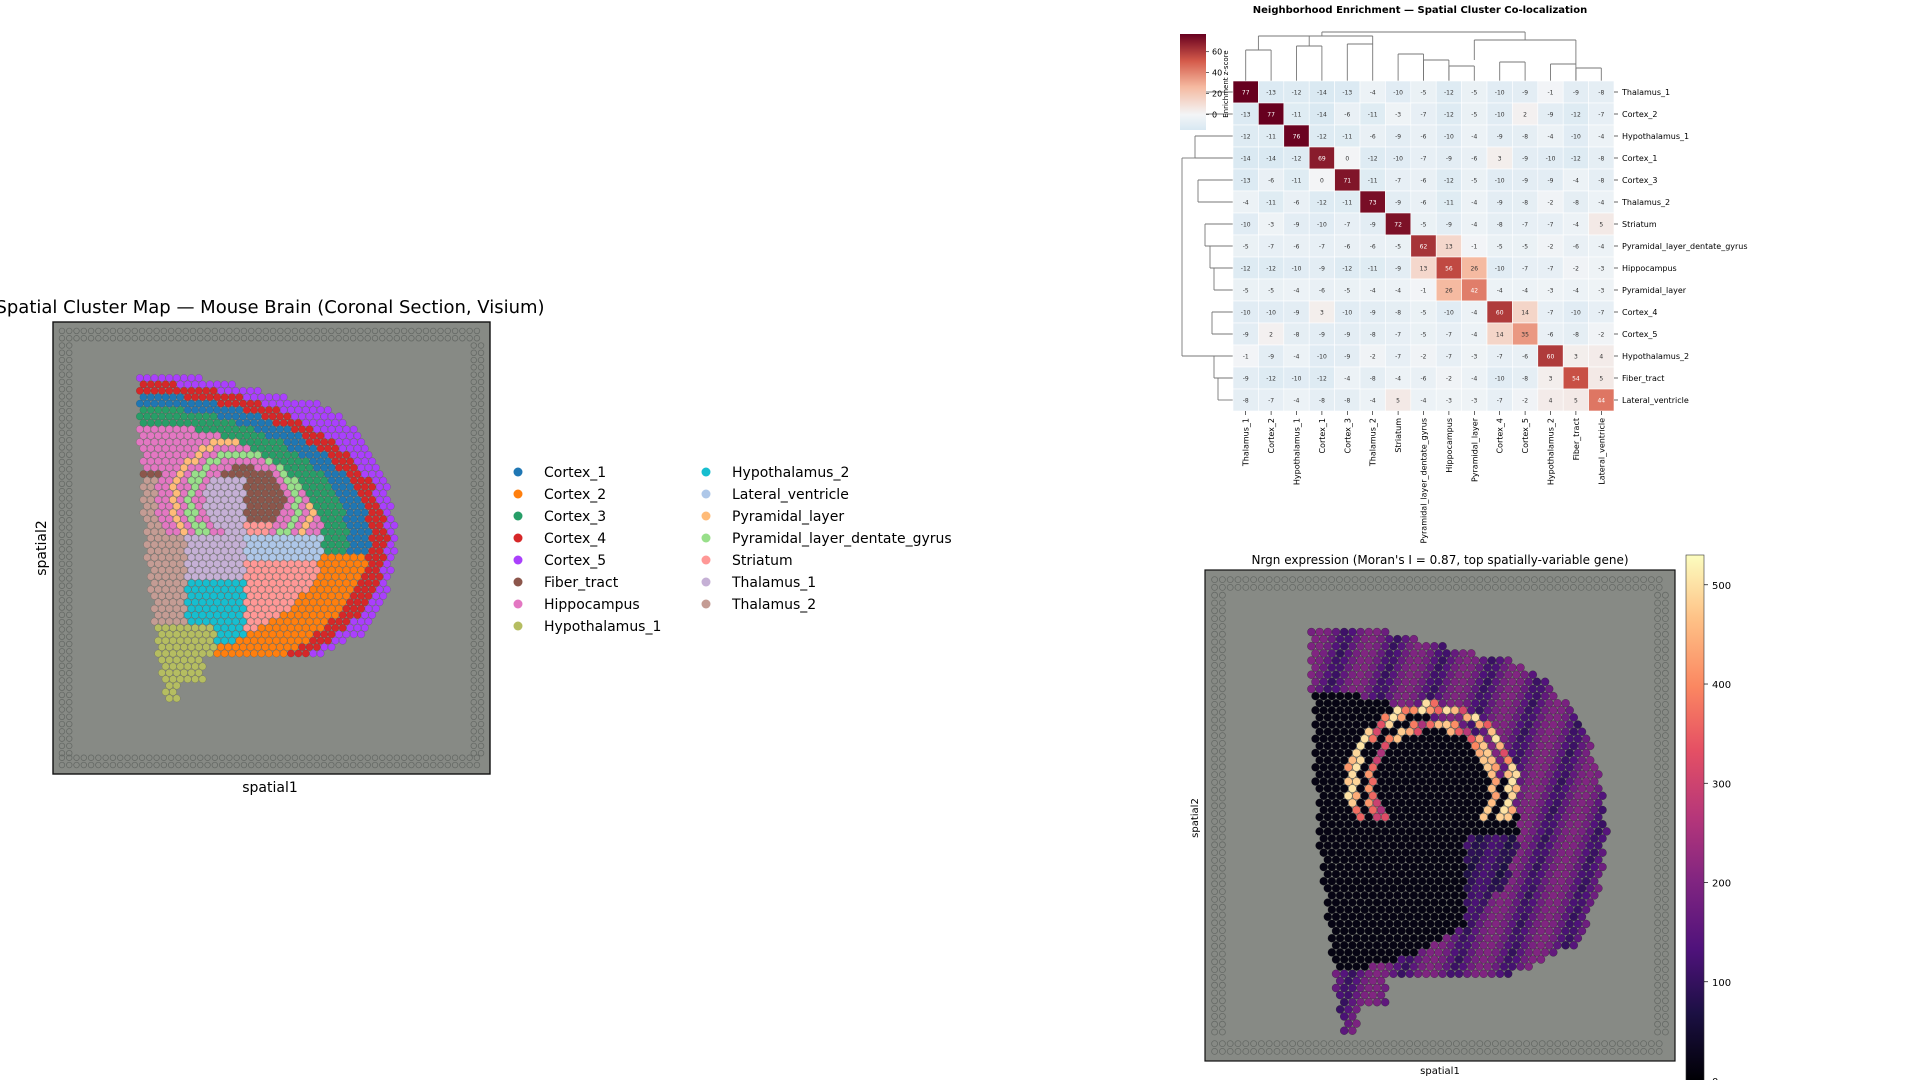 The image size is (1920, 1080). What do you see at coordinates (1373, 247) in the screenshot?
I see `heatmap-value: -6` at bounding box center [1373, 247].